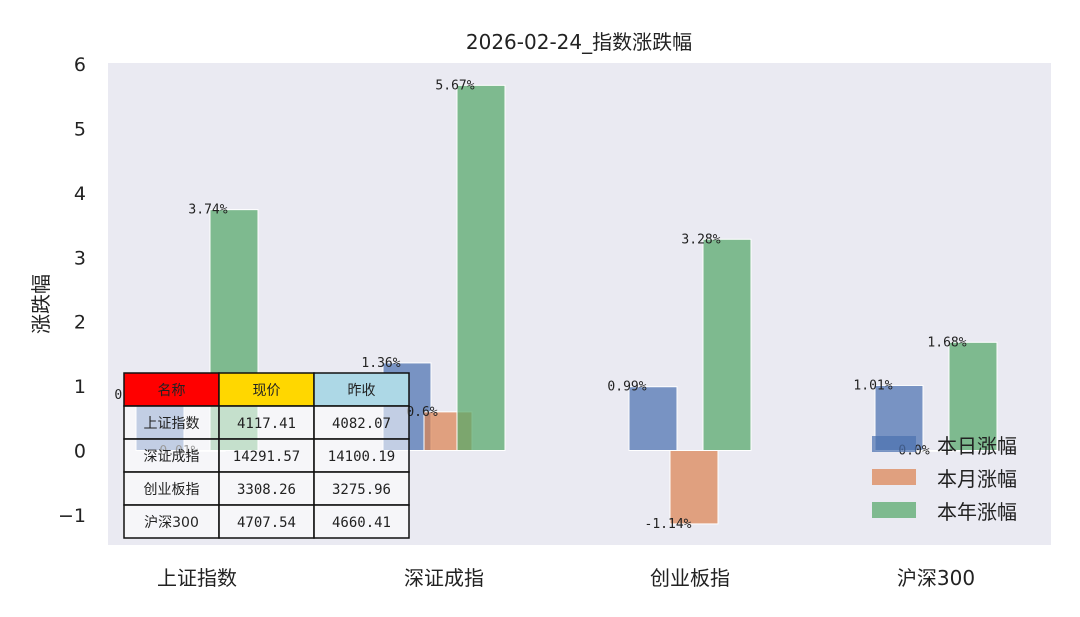 The image size is (1080, 617). What do you see at coordinates (380, 363) in the screenshot?
I see `data-label: 1.36%` at bounding box center [380, 363].